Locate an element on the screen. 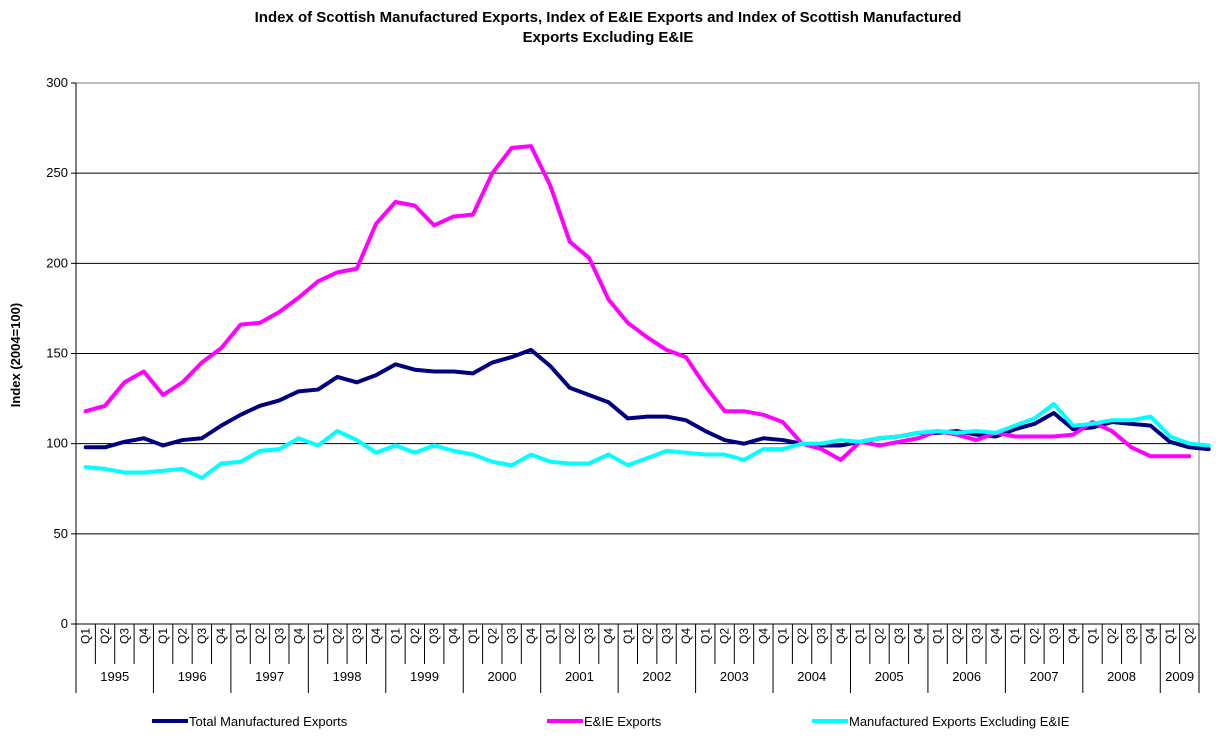 Image resolution: width=1216 pixels, height=742 pixels. y-tick-label: 250 is located at coordinates (57, 172).